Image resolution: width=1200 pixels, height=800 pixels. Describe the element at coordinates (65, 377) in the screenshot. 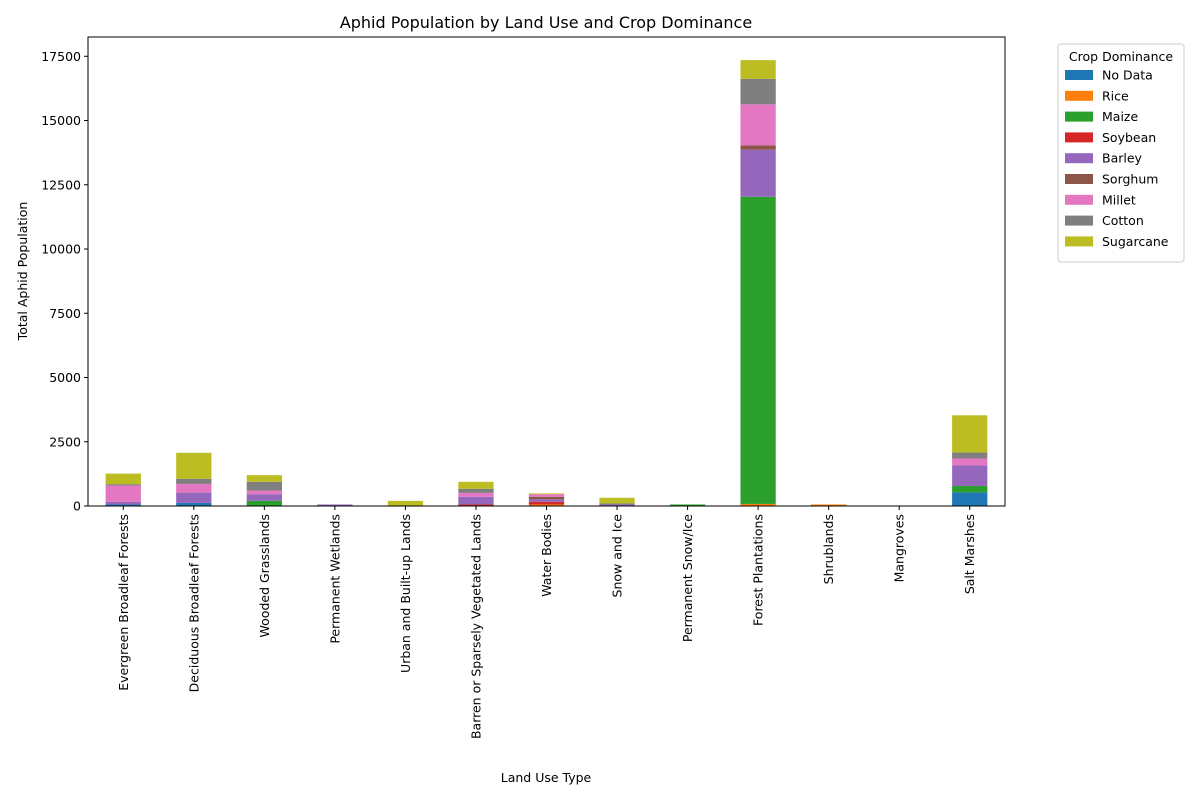

I see `y-tick-label: 5000` at that location.